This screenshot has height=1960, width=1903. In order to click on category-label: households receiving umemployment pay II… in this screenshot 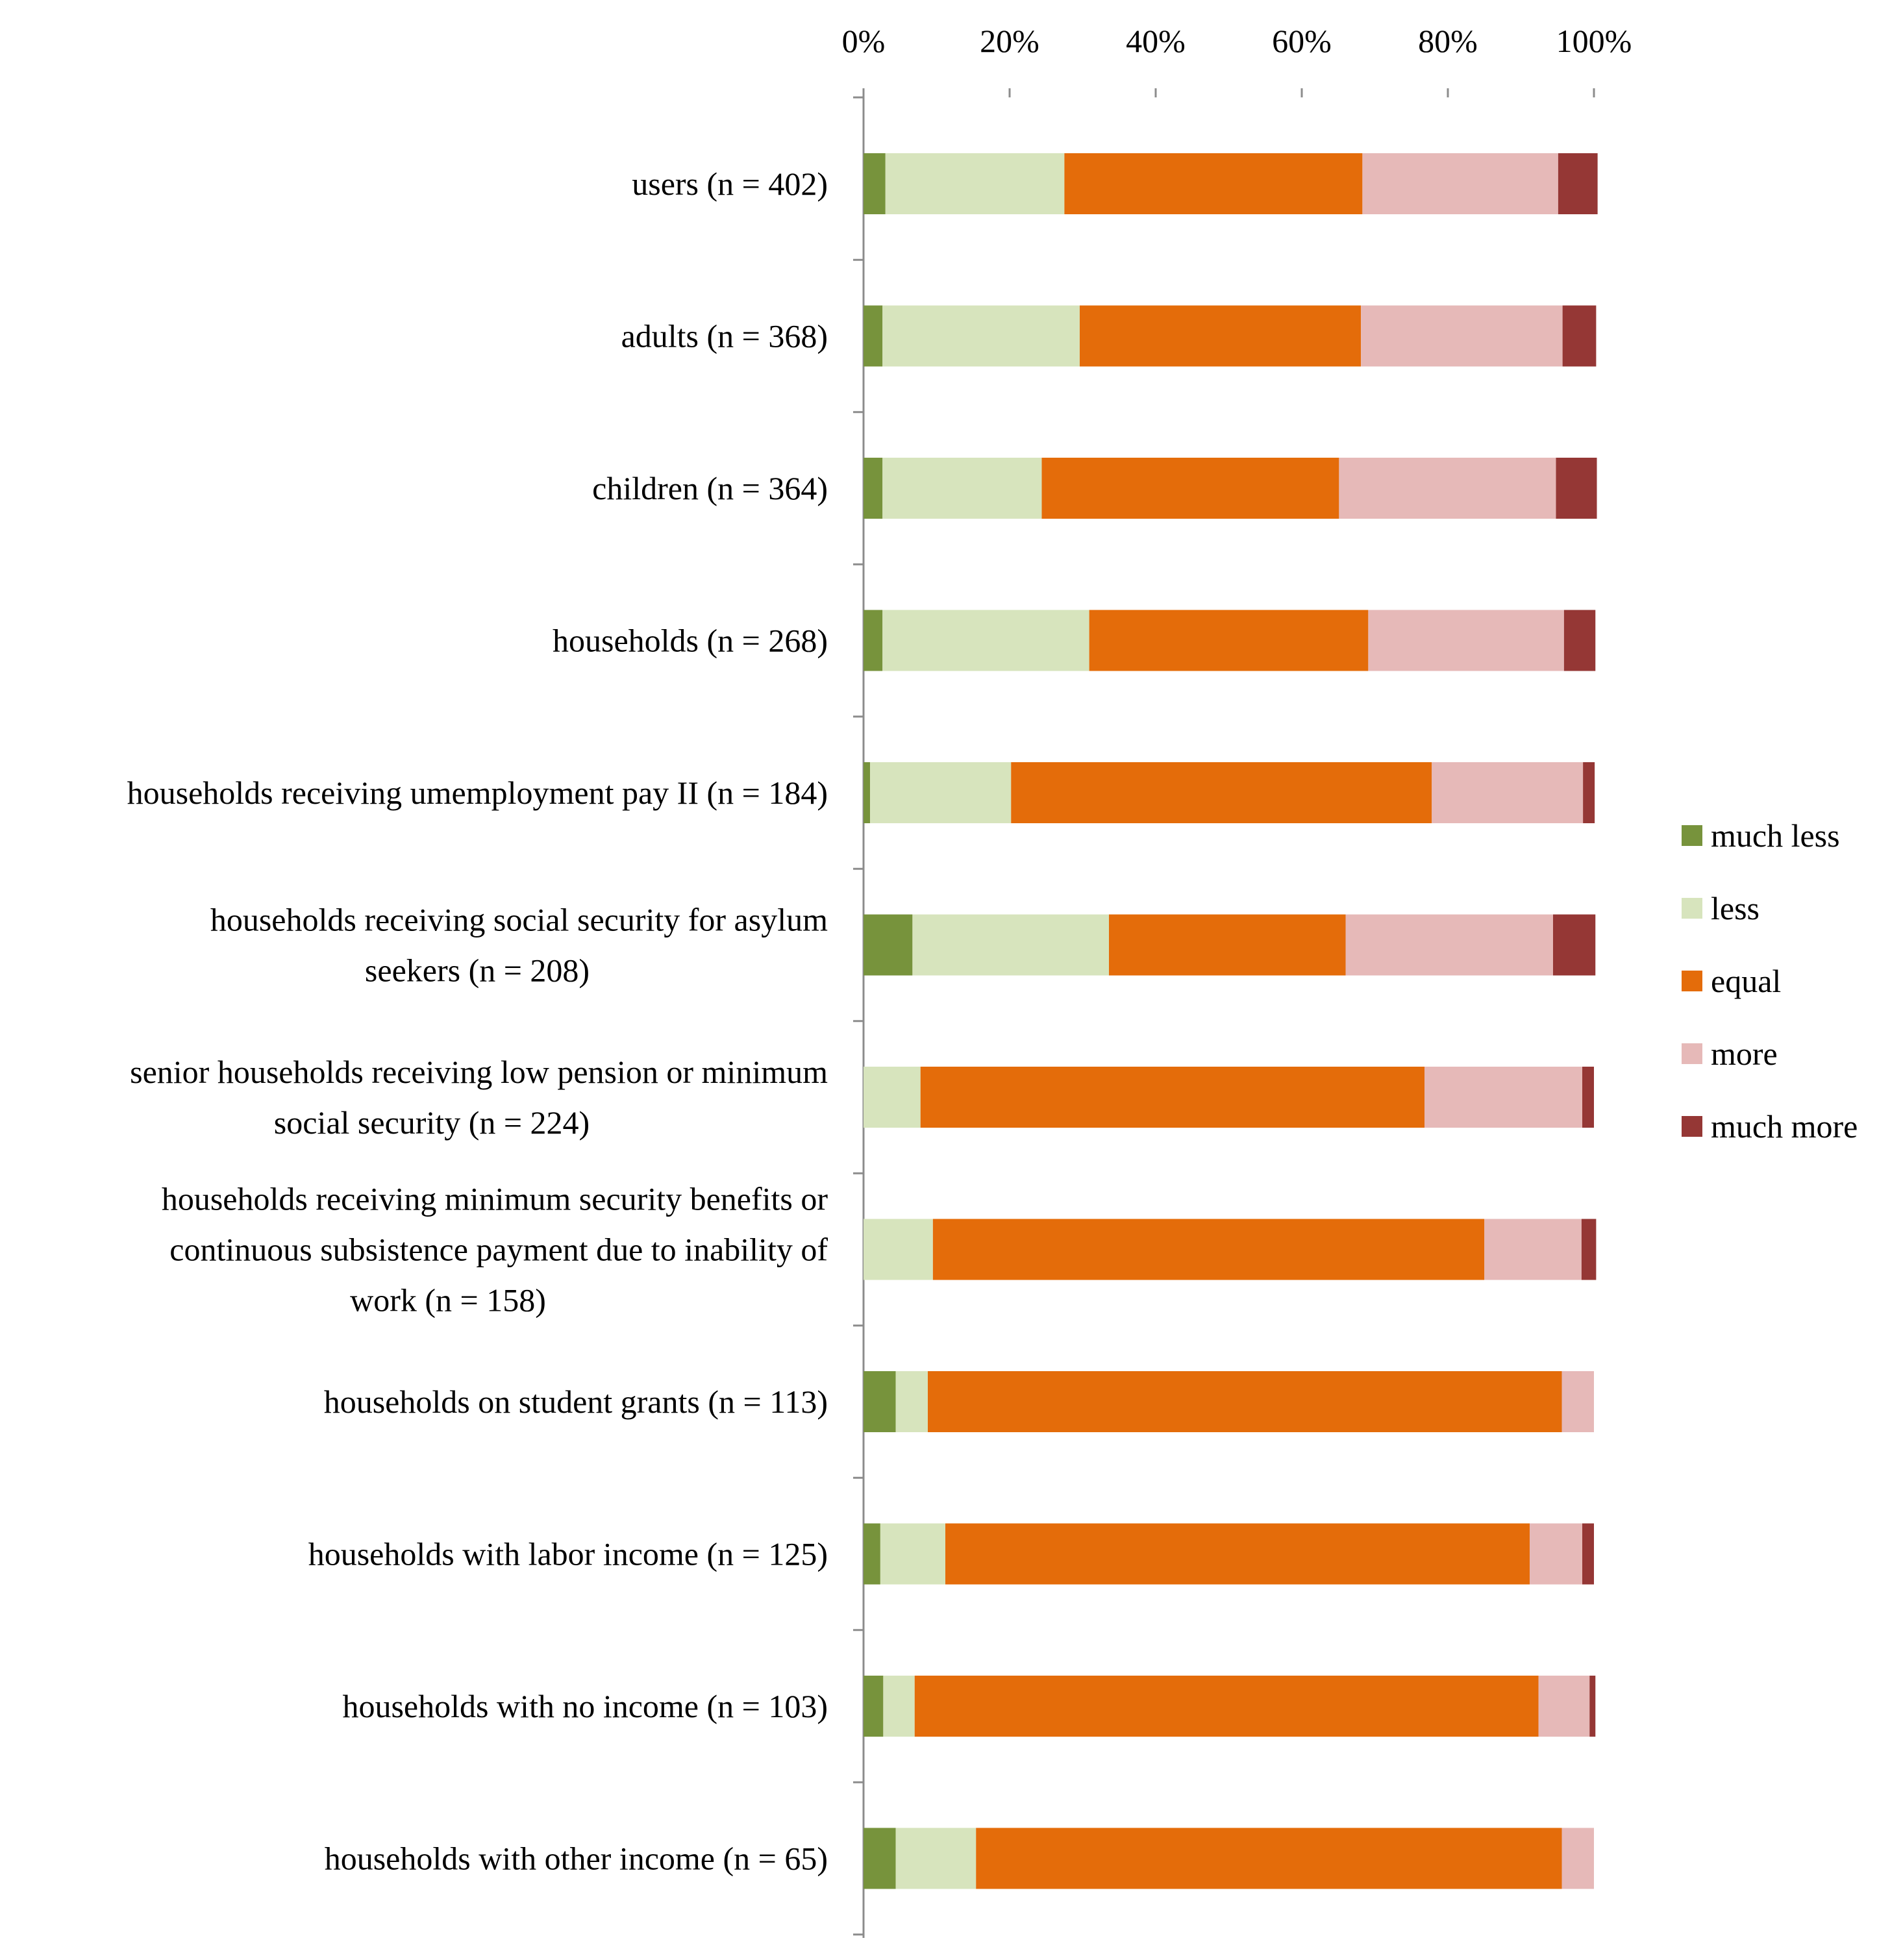, I will do `click(478, 793)`.